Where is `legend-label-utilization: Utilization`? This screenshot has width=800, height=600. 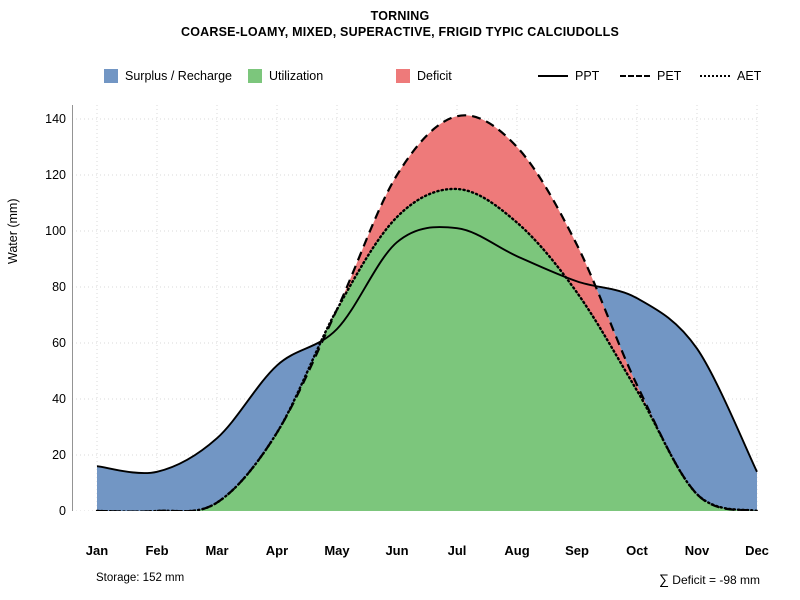 legend-label-utilization: Utilization is located at coordinates (296, 76).